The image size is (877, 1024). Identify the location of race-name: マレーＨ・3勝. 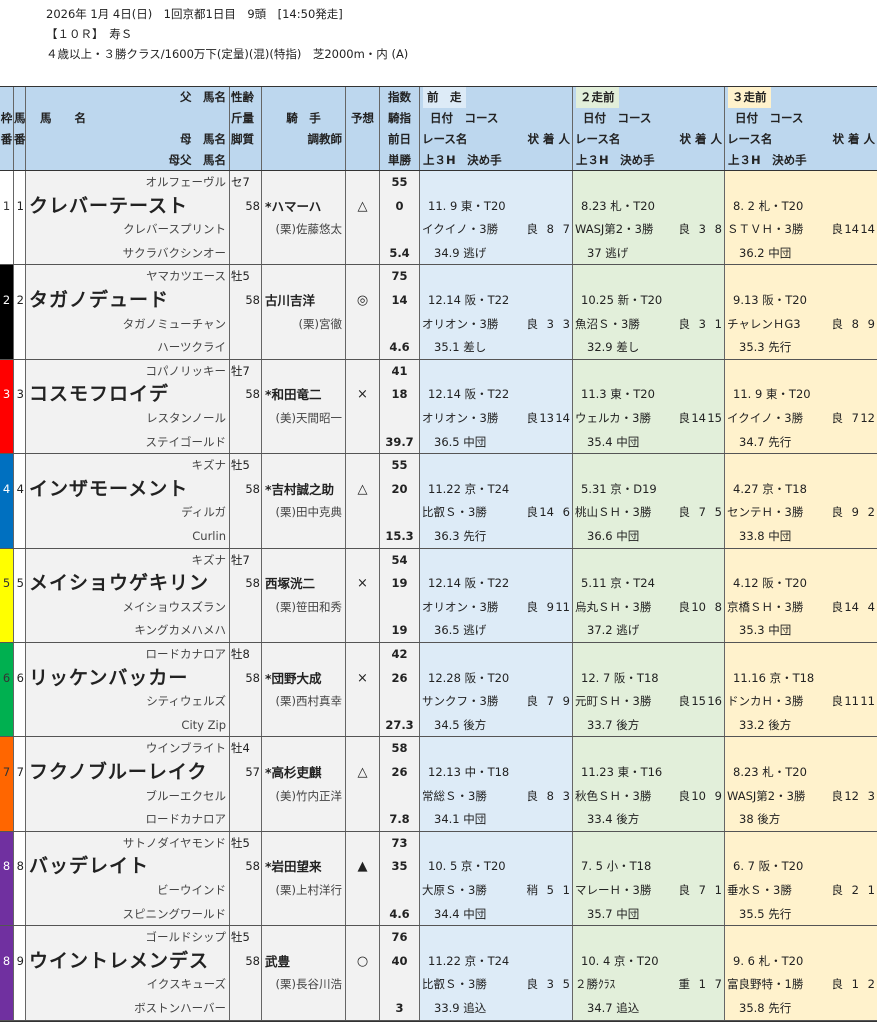
(613, 889).